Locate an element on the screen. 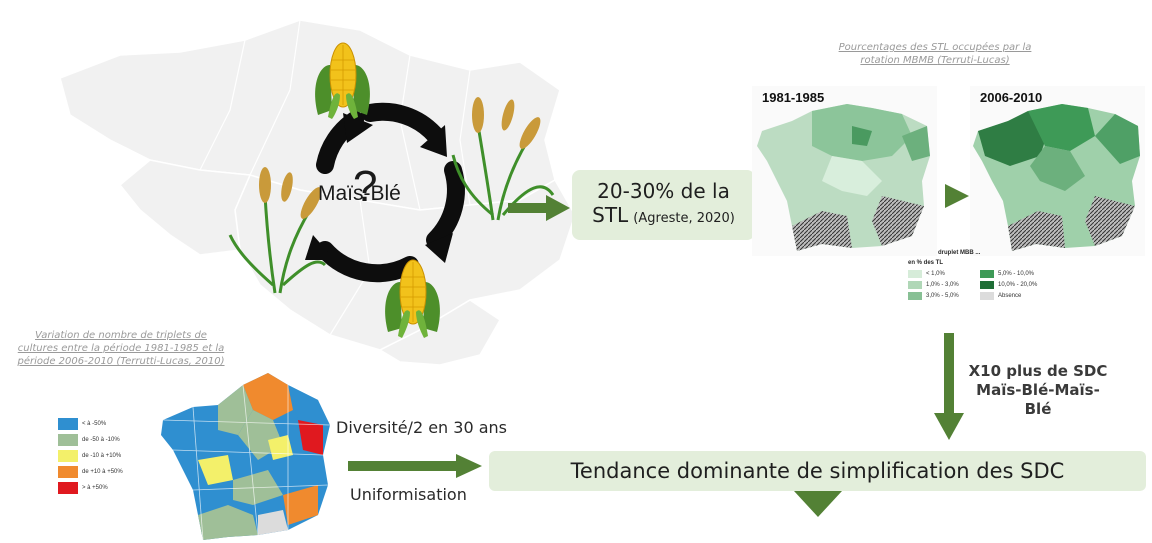 The height and width of the screenshot is (543, 1152). sdc-x10-line1: X10 plus de SDC is located at coordinates (1038, 371).